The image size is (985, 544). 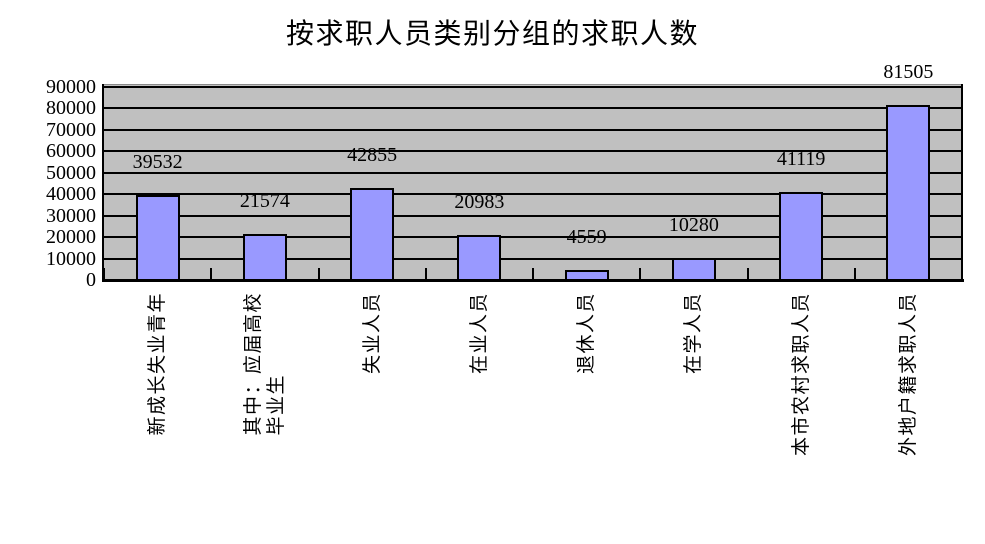 What do you see at coordinates (908, 72) in the screenshot?
I see `bar-value-label: 81505` at bounding box center [908, 72].